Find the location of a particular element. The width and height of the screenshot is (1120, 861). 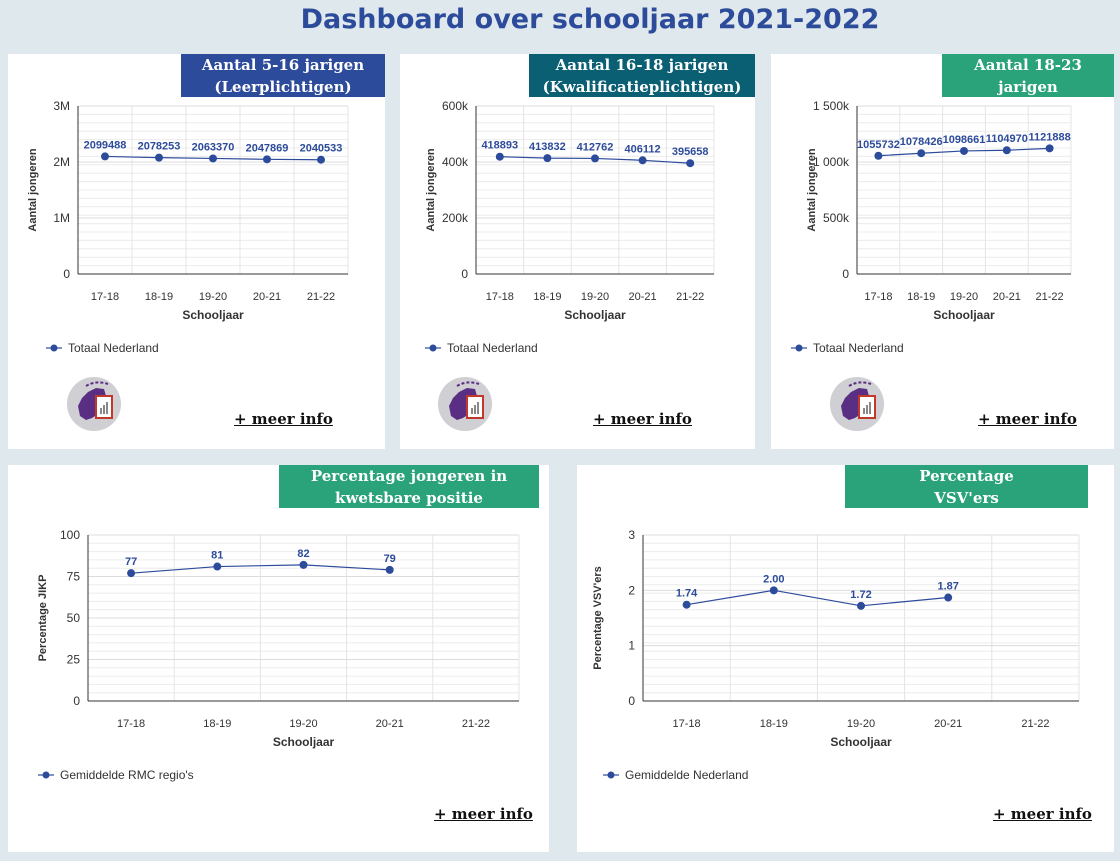

y-tick-label: 1 000k is located at coordinates (831, 162).